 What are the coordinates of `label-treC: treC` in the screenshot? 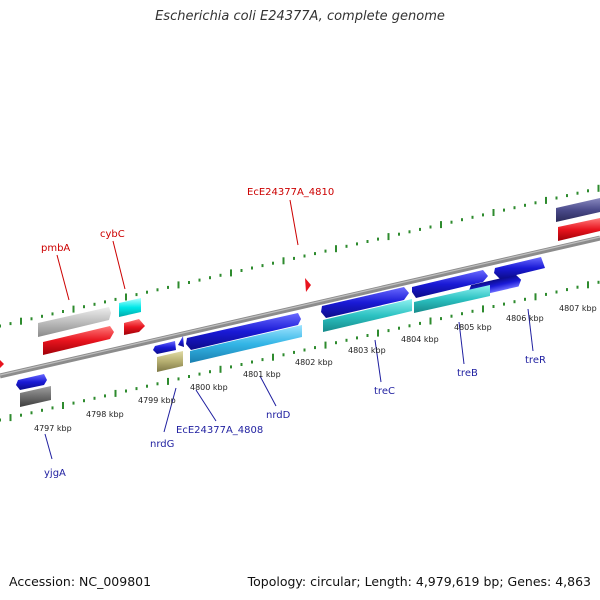 It's located at (384, 391).